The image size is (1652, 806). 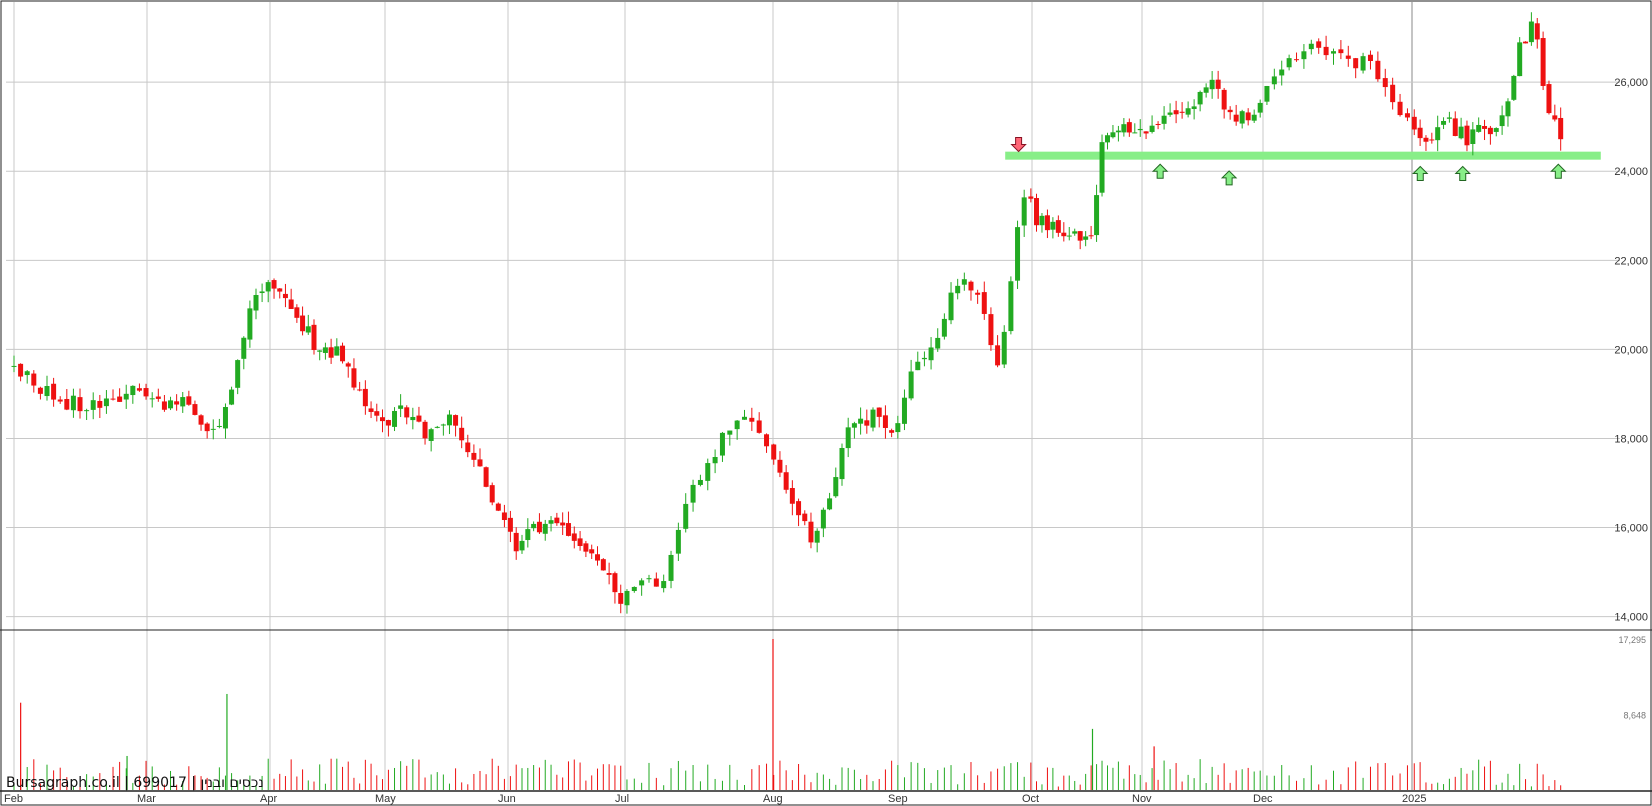 I want to click on x-tick-label: Jun, so click(x=507, y=799).